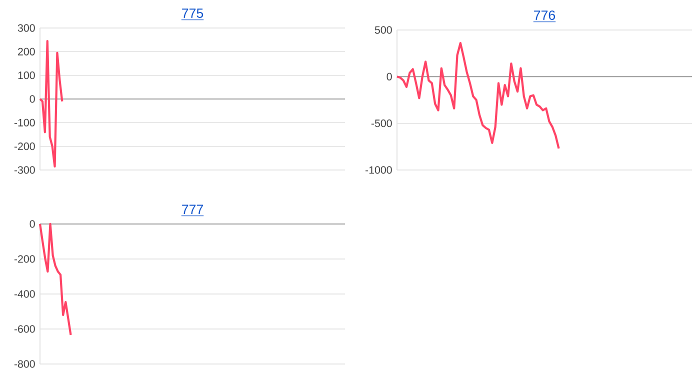  Describe the element at coordinates (24, 294) in the screenshot. I see `y-tick-label: -400` at that location.